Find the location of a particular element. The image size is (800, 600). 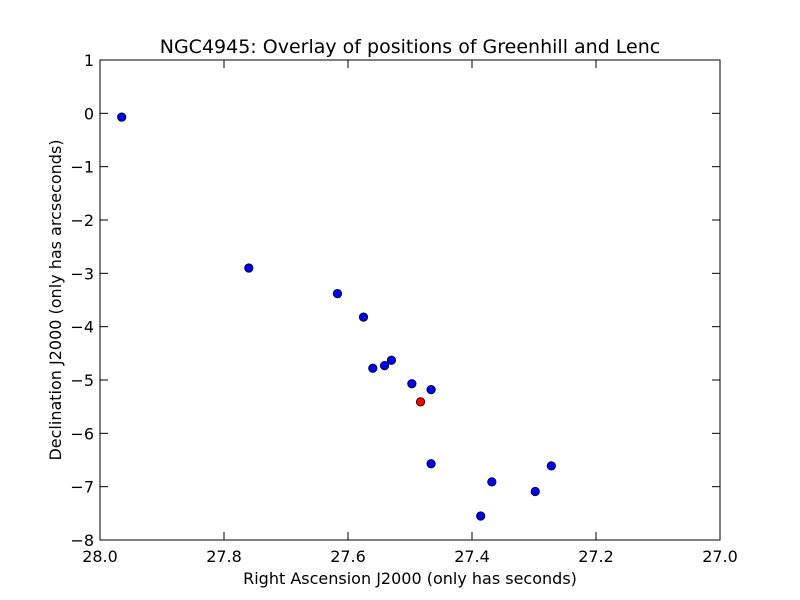

y-tick-label: −2 is located at coordinates (82, 220).